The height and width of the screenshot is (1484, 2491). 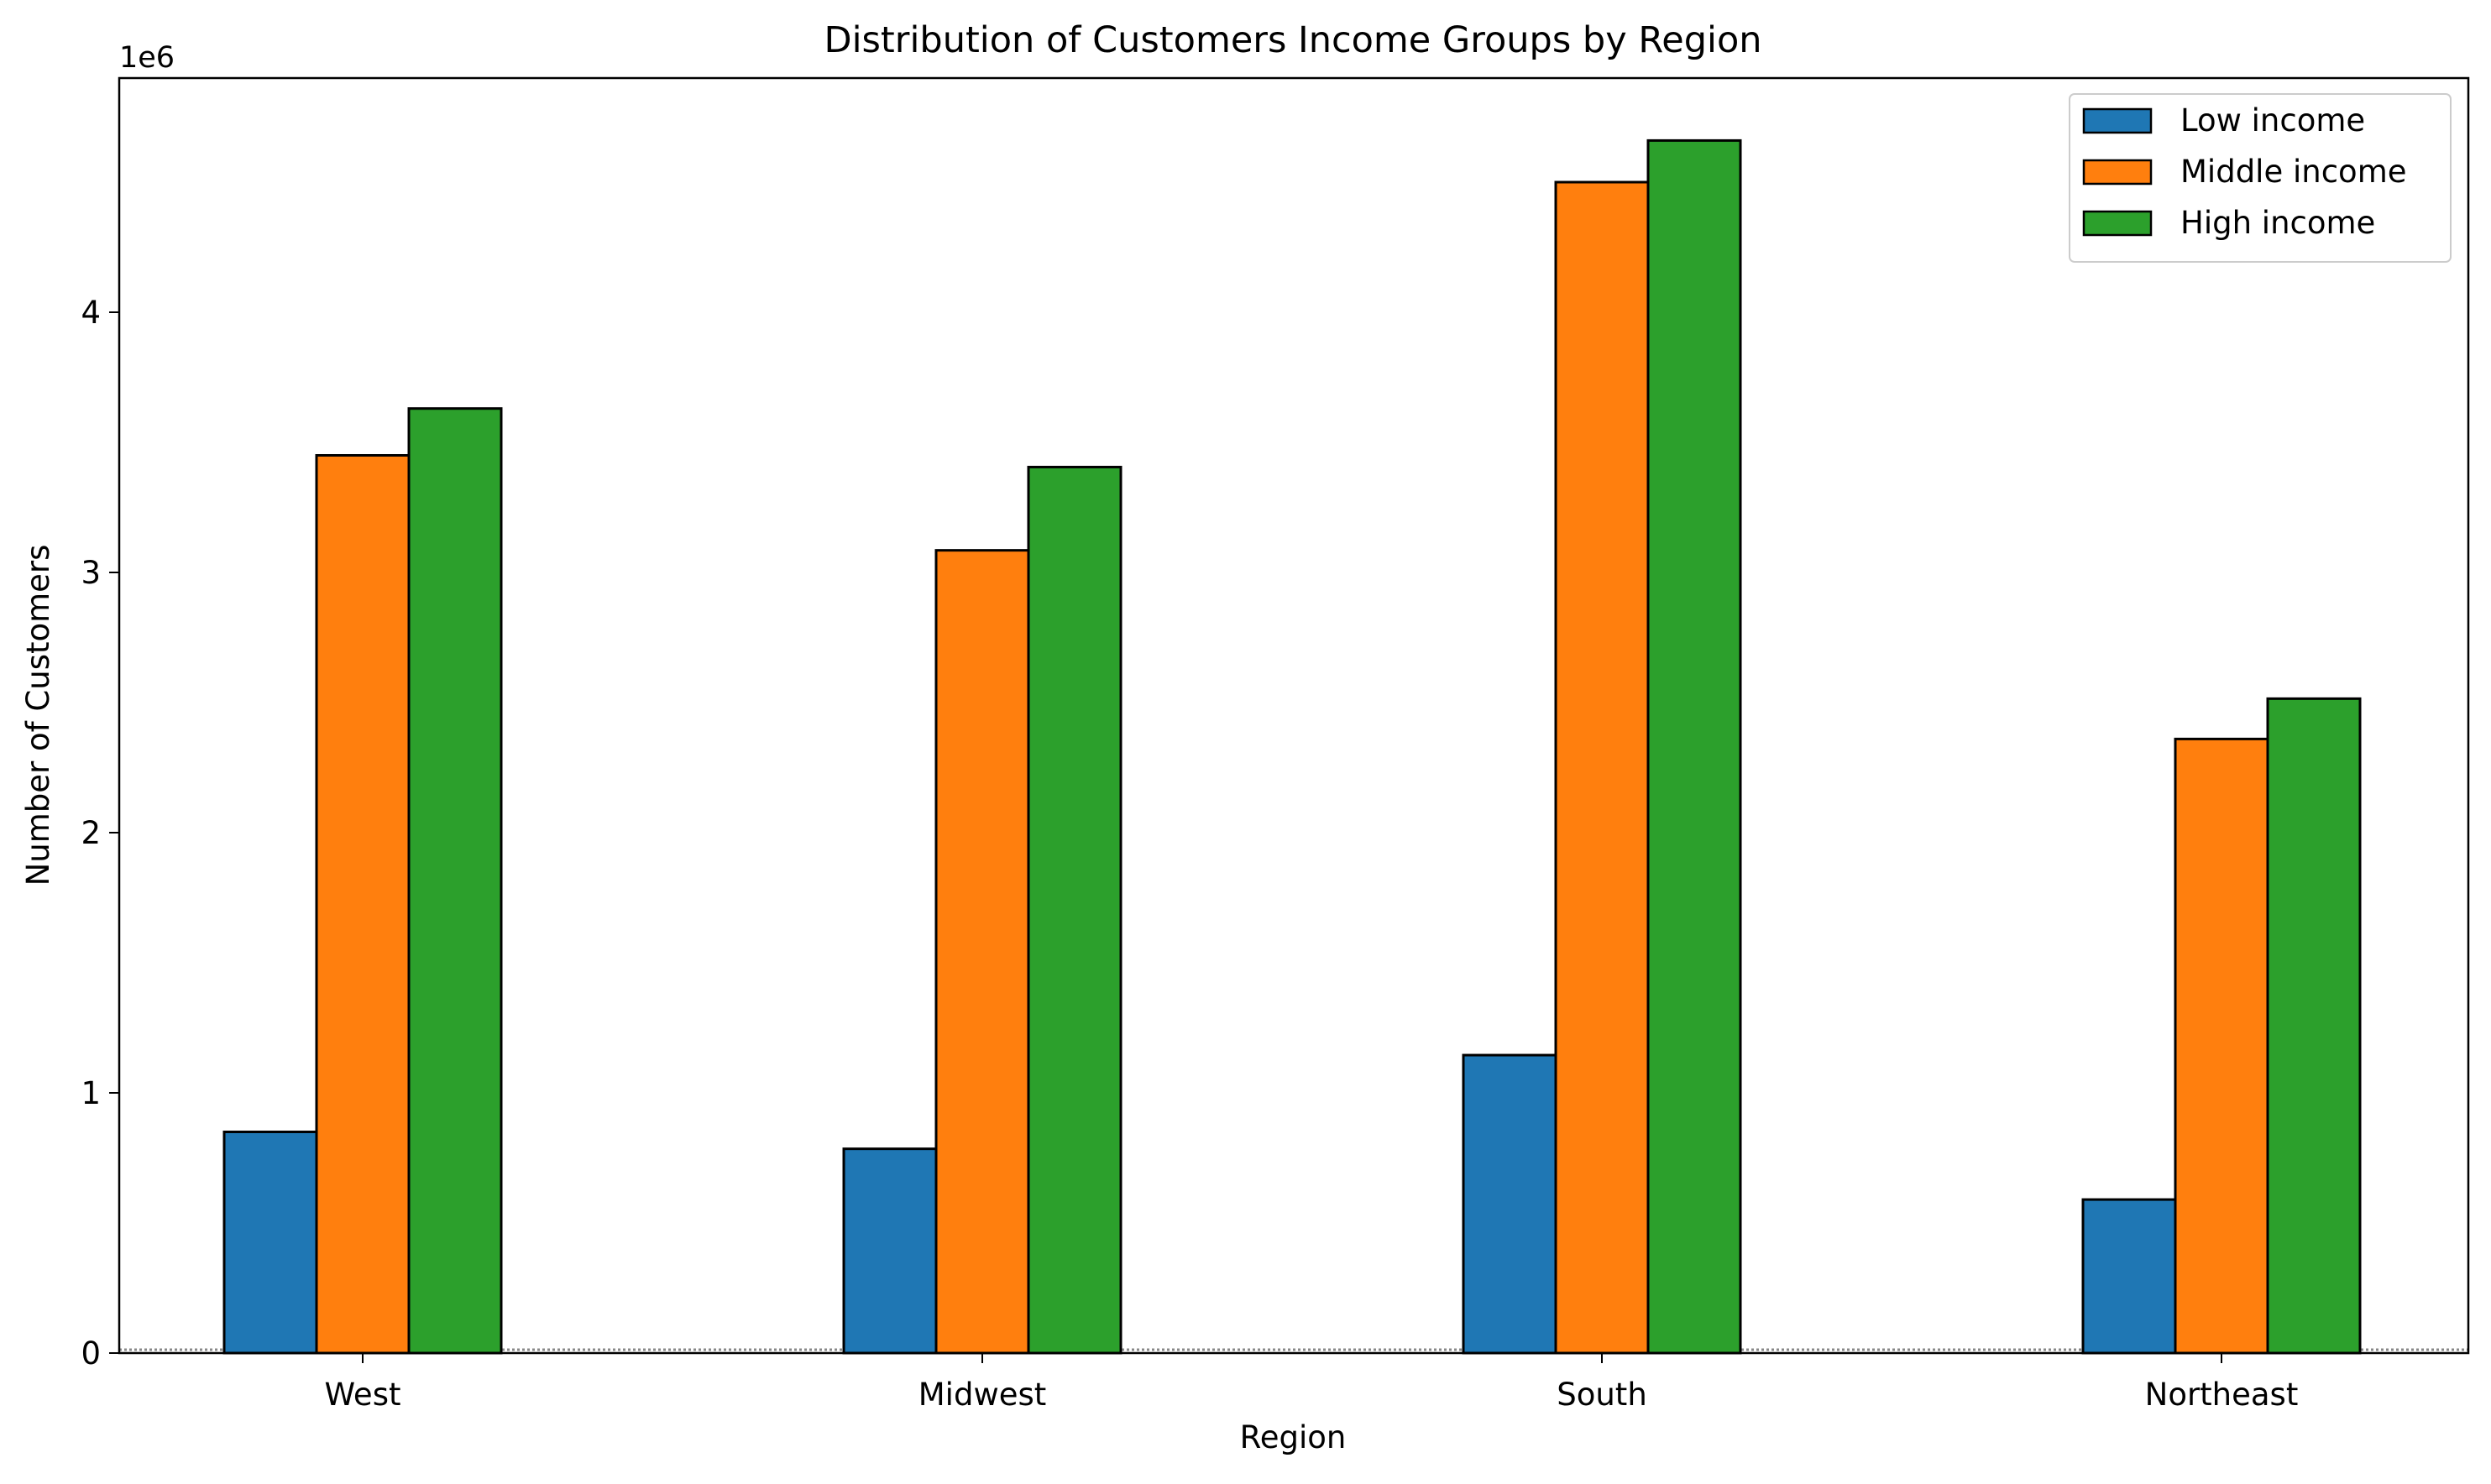 What do you see at coordinates (1509, 1204) in the screenshot?
I see `bar-low-income-south` at bounding box center [1509, 1204].